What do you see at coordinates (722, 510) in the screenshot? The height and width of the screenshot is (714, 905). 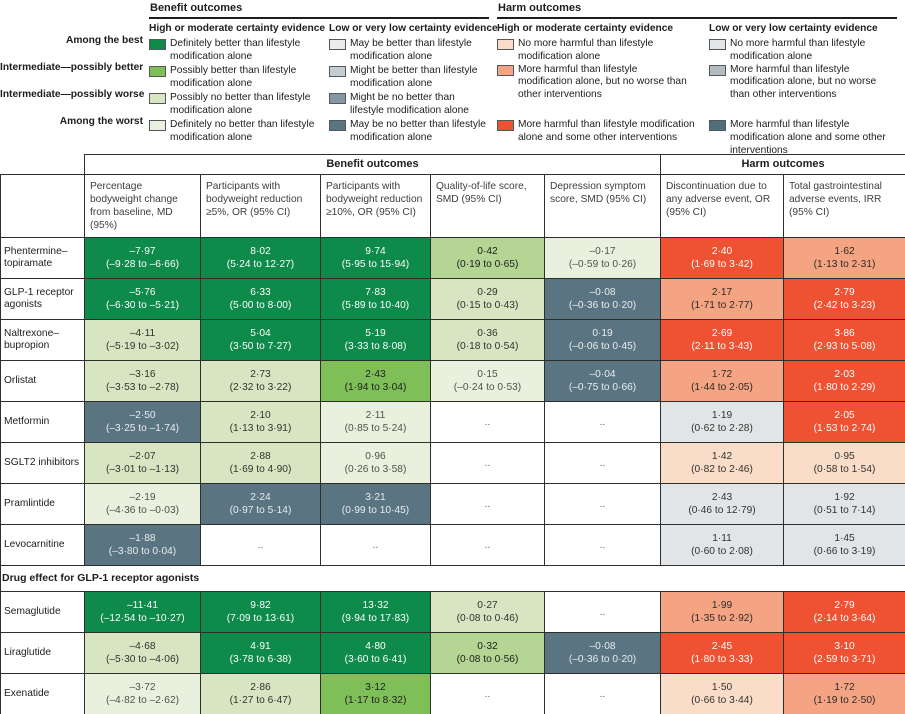 I see `confidence-interval: (0·46 to 12·79)` at bounding box center [722, 510].